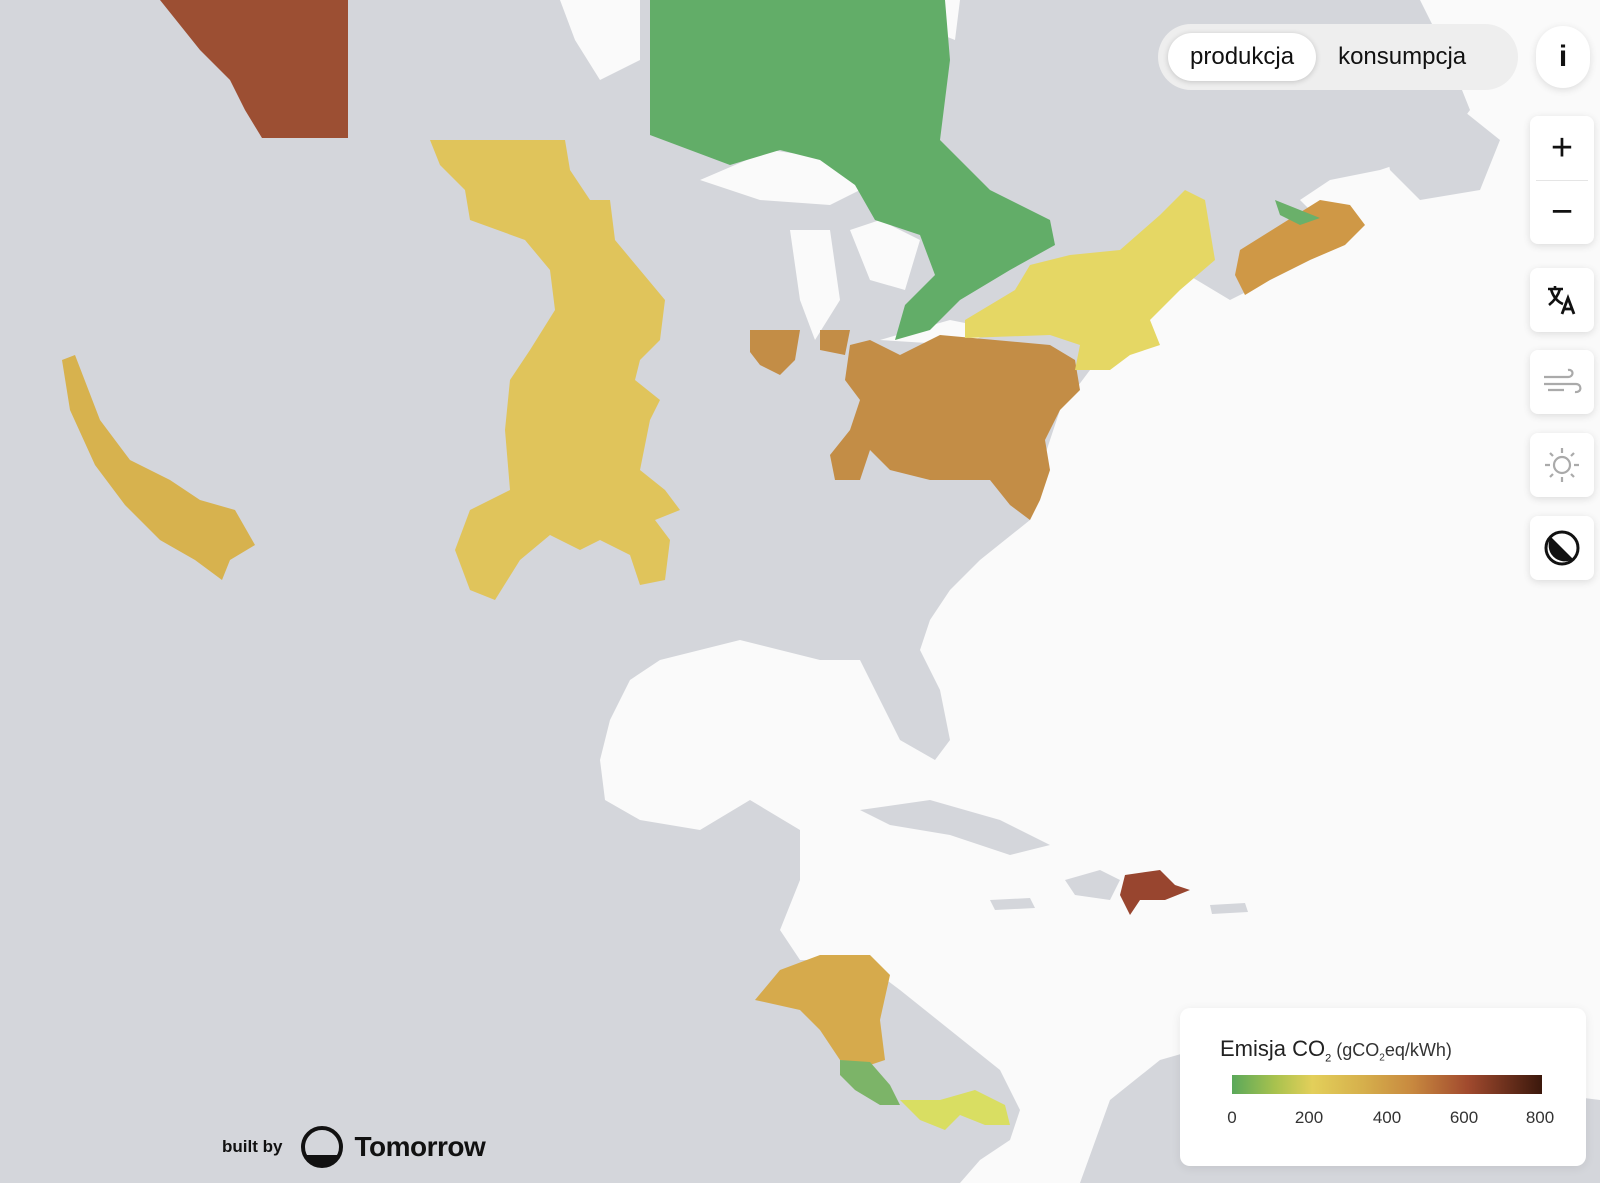 The image size is (1600, 1183). I want to click on zone-central-us, so click(555, 370).